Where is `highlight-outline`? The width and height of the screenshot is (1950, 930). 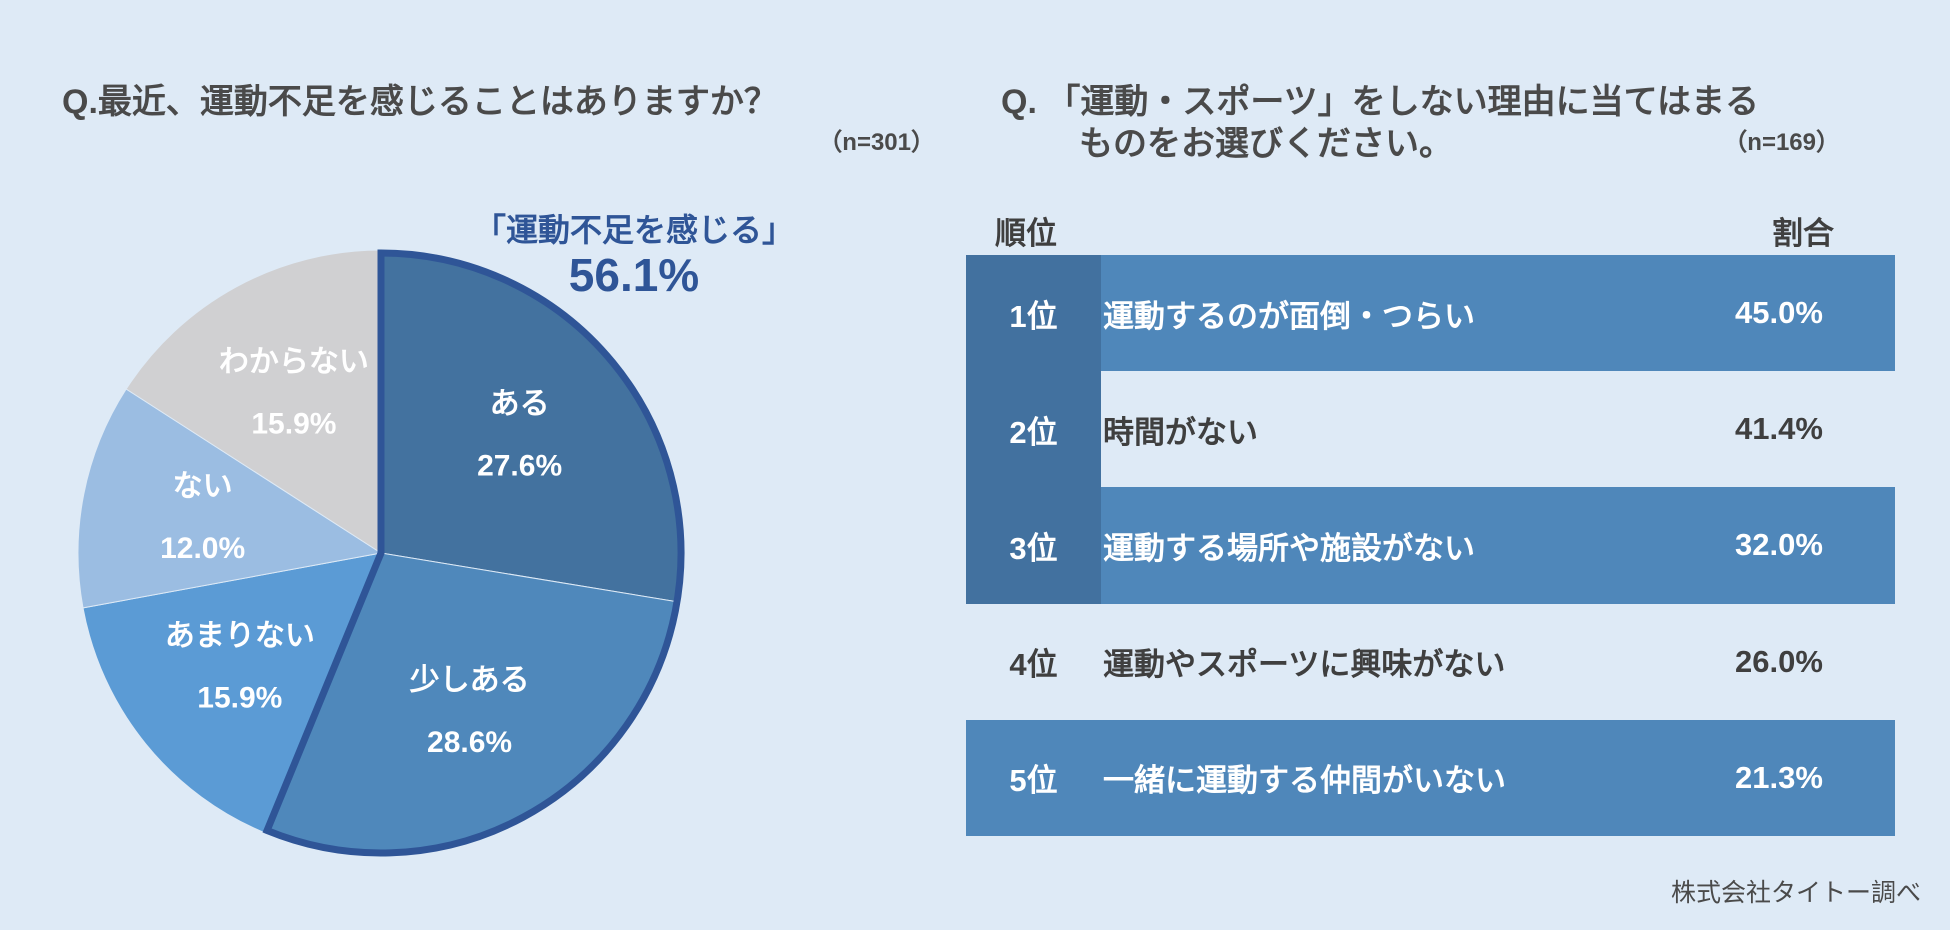 highlight-outline is located at coordinates (473, 553).